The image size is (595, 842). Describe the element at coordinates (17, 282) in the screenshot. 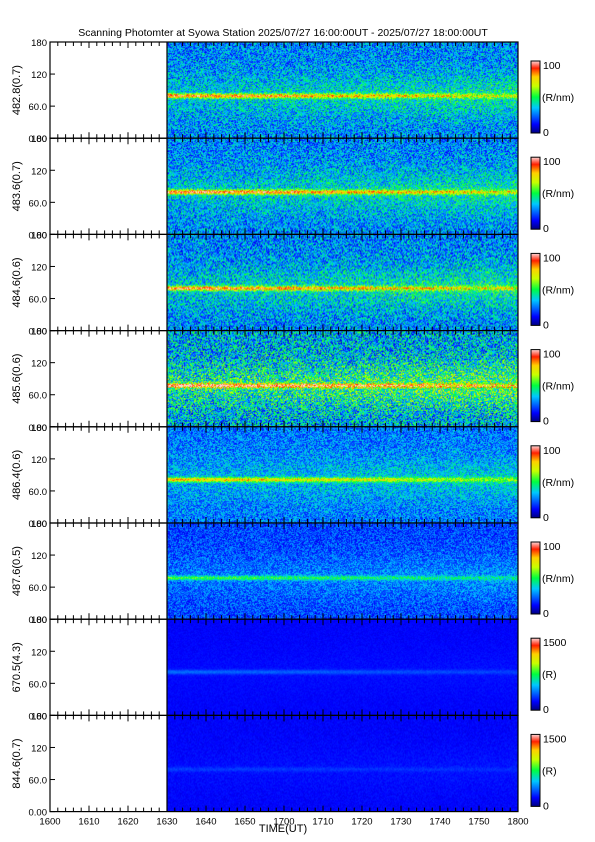

I see `y-axis-label: 484.6(0.6)` at that location.